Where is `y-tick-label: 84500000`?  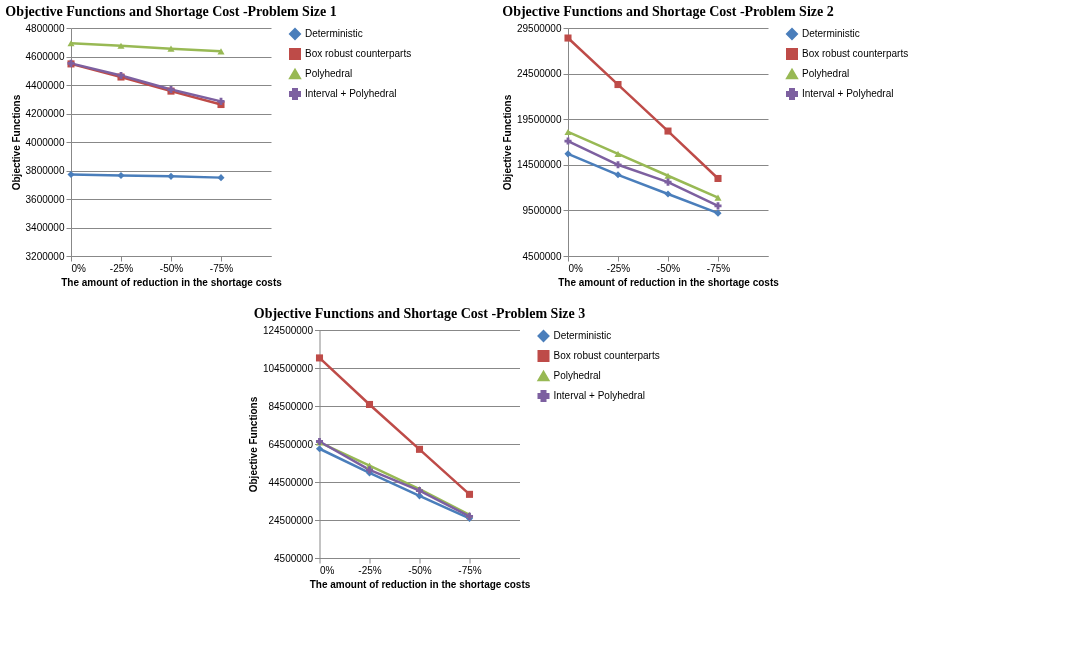 y-tick-label: 84500000 is located at coordinates (291, 406).